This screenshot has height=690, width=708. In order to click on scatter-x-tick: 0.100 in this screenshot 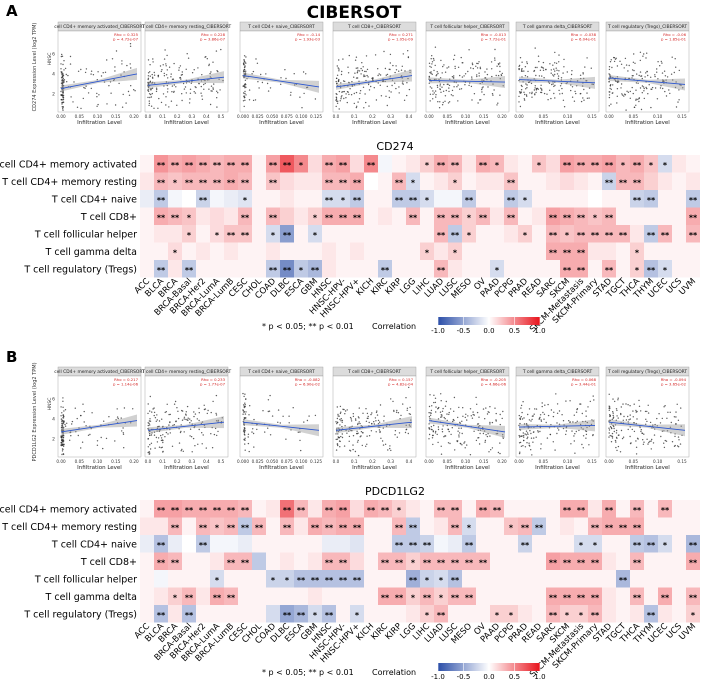, I will do `click(301, 116)`.